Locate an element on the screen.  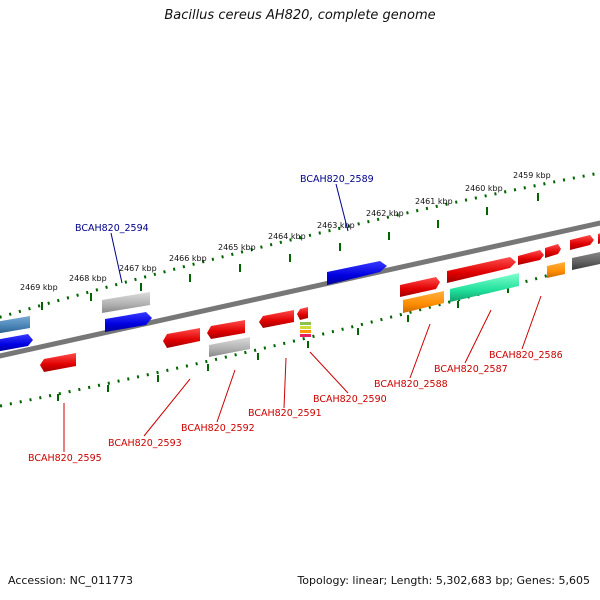
gene-label-2589: BCAH820_2589 is located at coordinates (337, 179).